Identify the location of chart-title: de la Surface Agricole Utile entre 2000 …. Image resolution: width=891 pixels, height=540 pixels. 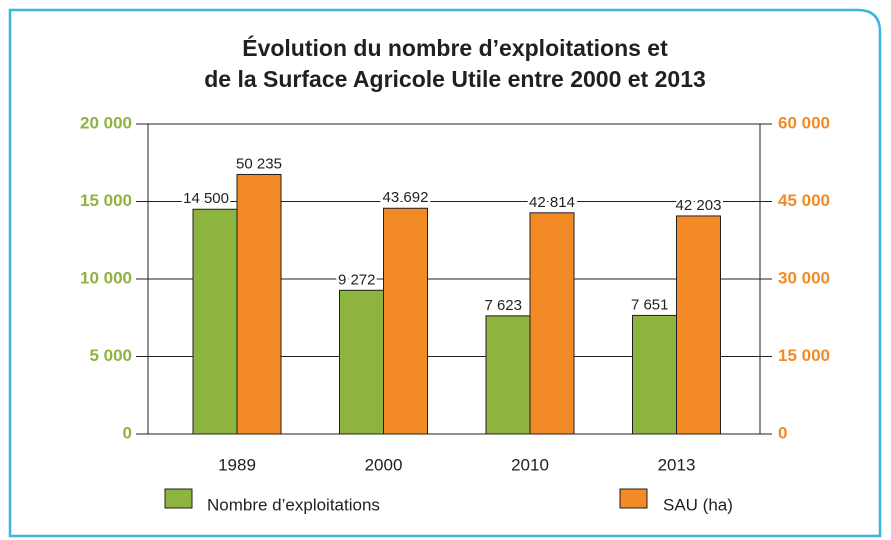
(455, 79).